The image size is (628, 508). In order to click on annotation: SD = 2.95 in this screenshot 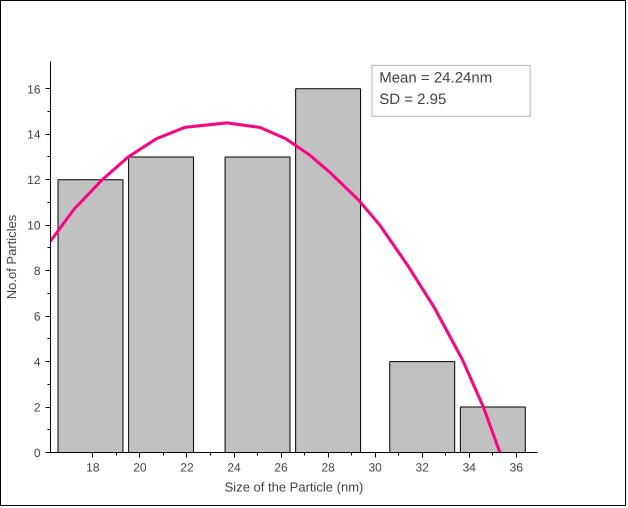, I will do `click(412, 99)`.